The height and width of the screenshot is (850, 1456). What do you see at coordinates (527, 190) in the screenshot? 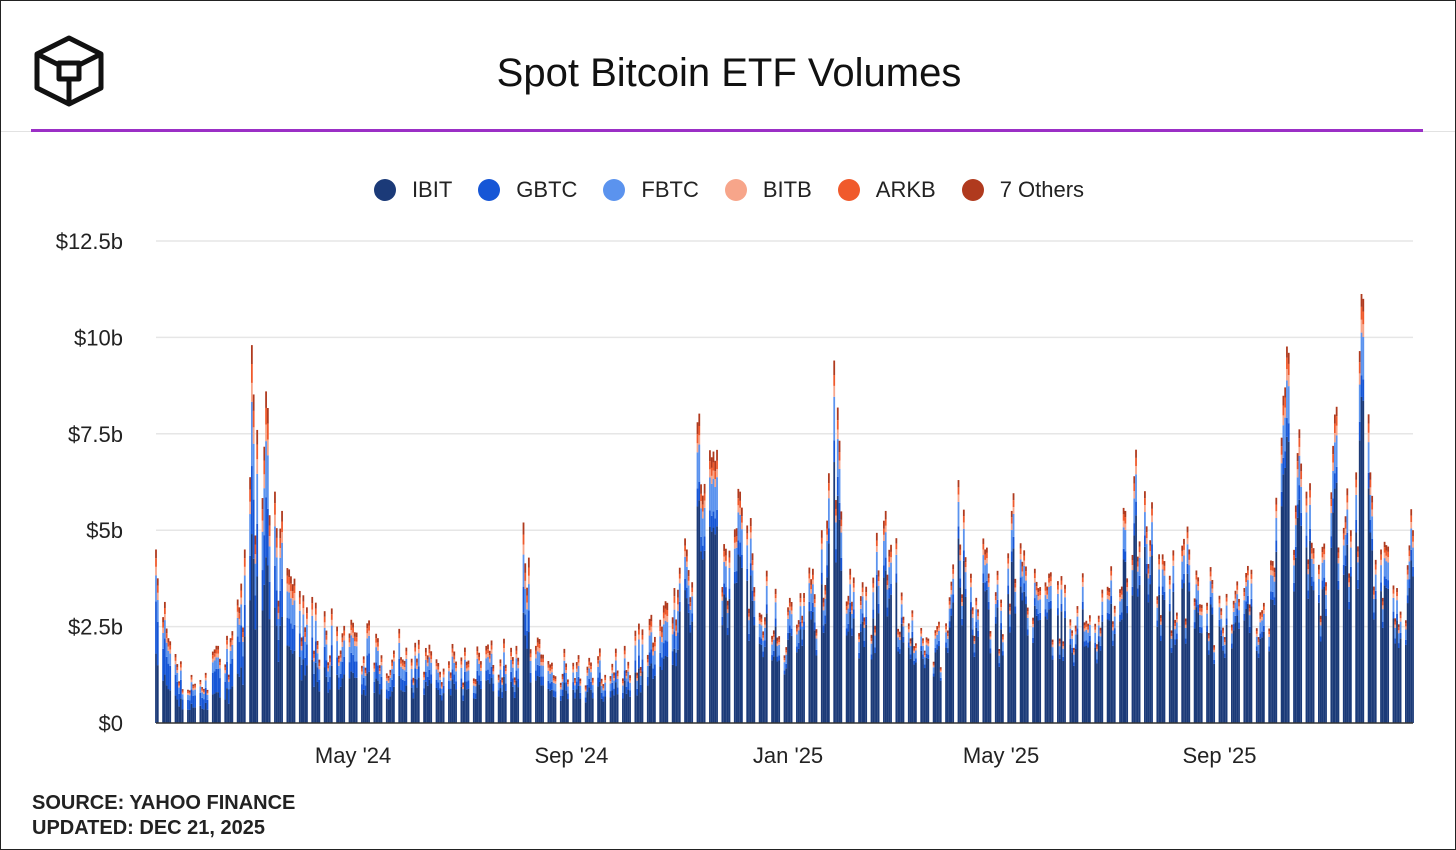
I see `legend-item-gbtc: GBTC` at bounding box center [527, 190].